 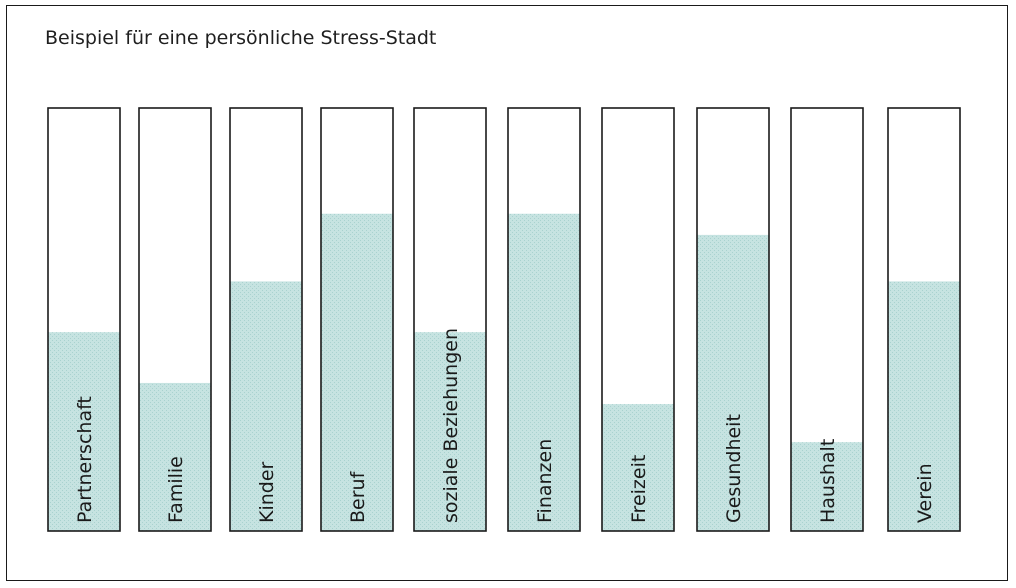 I want to click on bar-fill-familie, so click(x=175, y=456).